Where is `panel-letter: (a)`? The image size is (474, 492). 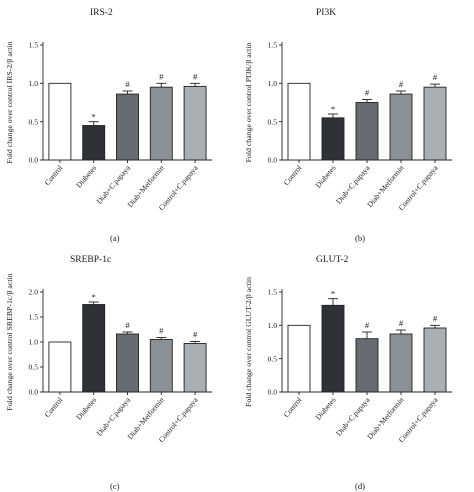 panel-letter: (a) is located at coordinates (115, 238).